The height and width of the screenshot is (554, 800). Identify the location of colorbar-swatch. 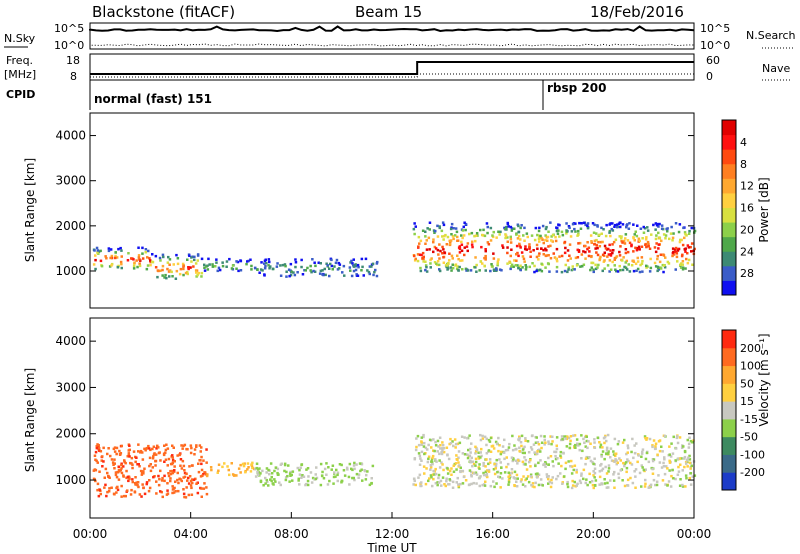
(729, 230).